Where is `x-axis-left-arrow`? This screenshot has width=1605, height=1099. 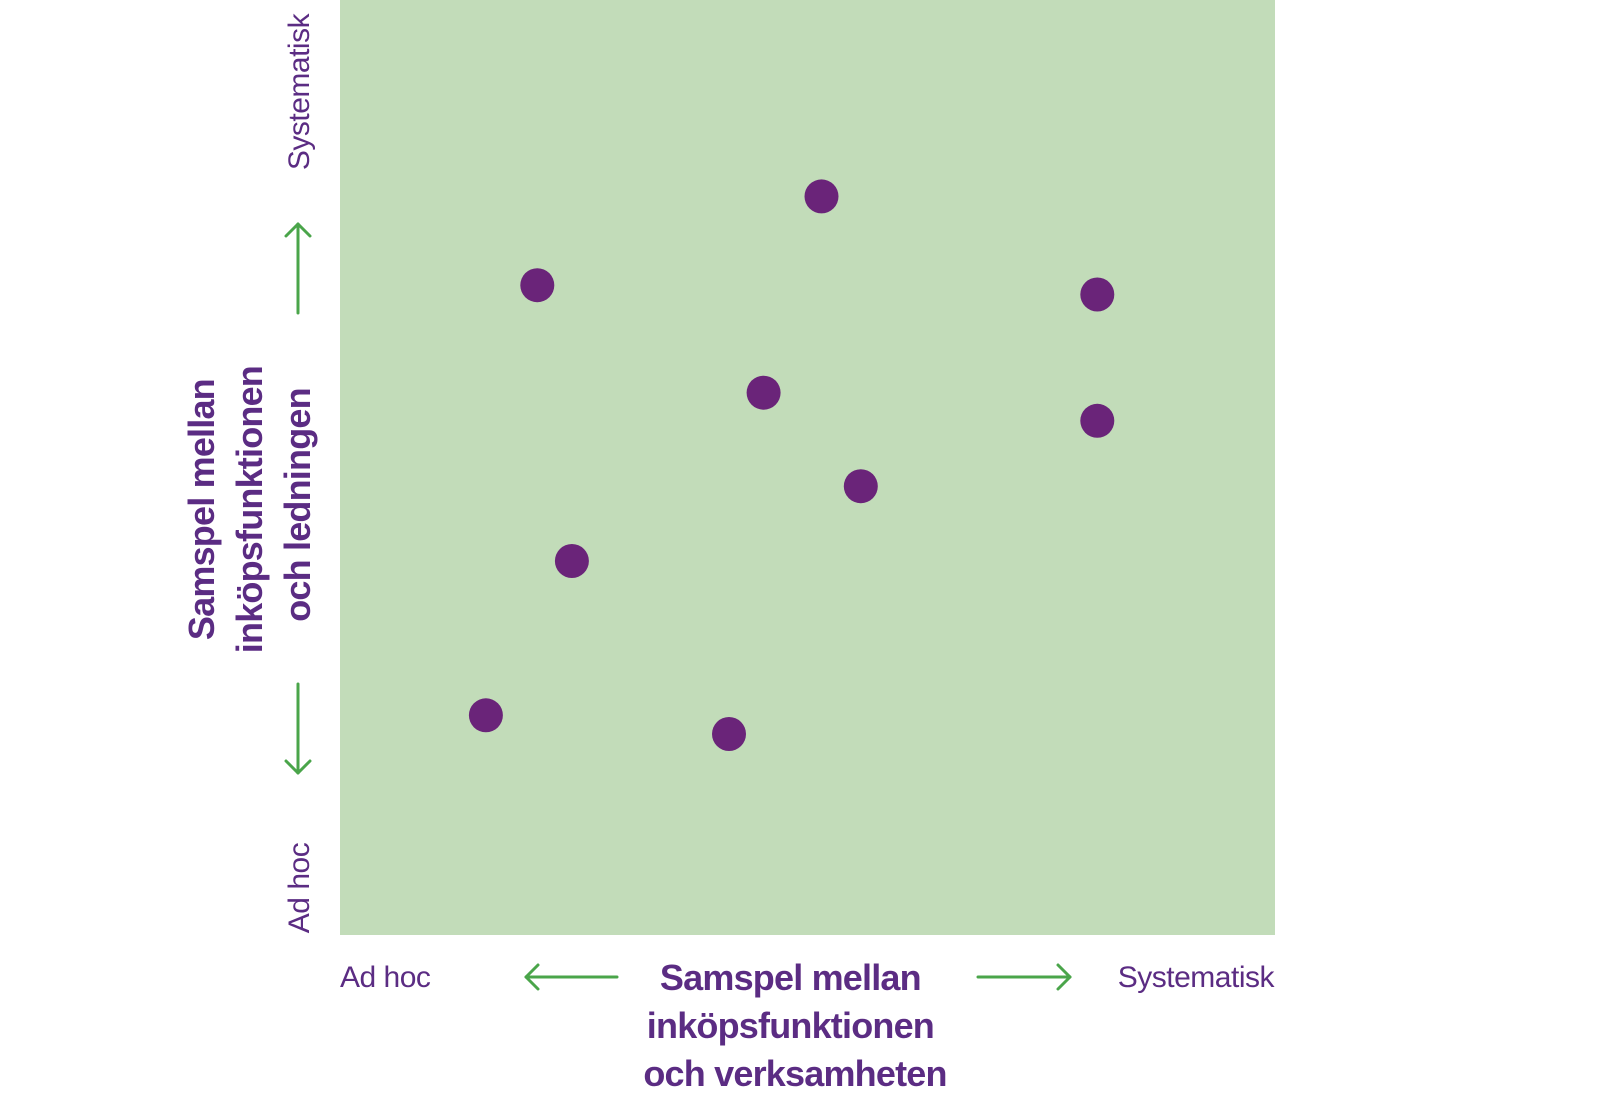
x-axis-left-arrow is located at coordinates (571, 977).